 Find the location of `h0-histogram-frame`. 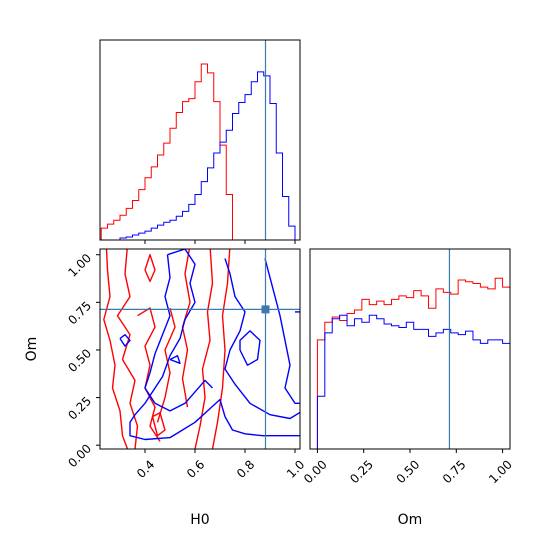

h0-histogram-frame is located at coordinates (200, 140).